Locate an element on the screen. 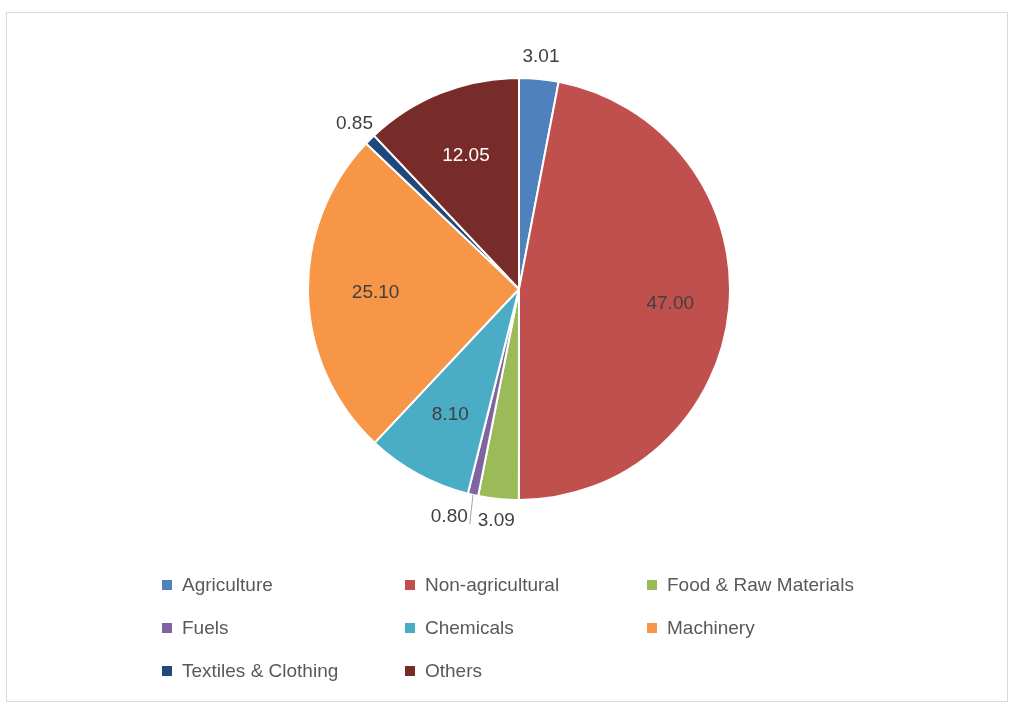 Image resolution: width=1016 pixels, height=704 pixels. legend-label: Textiles & Clothing is located at coordinates (260, 671).